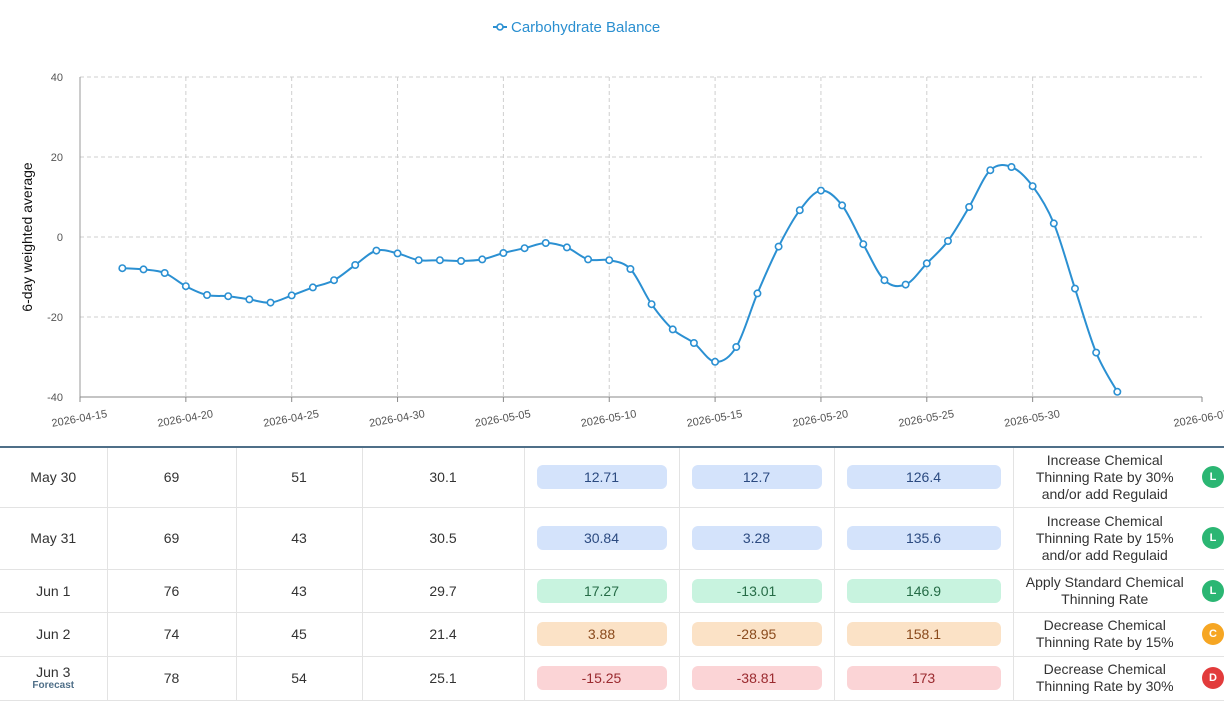 Image resolution: width=1224 pixels, height=706 pixels. Describe the element at coordinates (924, 478) in the screenshot. I see `cumulative-cell: 126.4` at that location.